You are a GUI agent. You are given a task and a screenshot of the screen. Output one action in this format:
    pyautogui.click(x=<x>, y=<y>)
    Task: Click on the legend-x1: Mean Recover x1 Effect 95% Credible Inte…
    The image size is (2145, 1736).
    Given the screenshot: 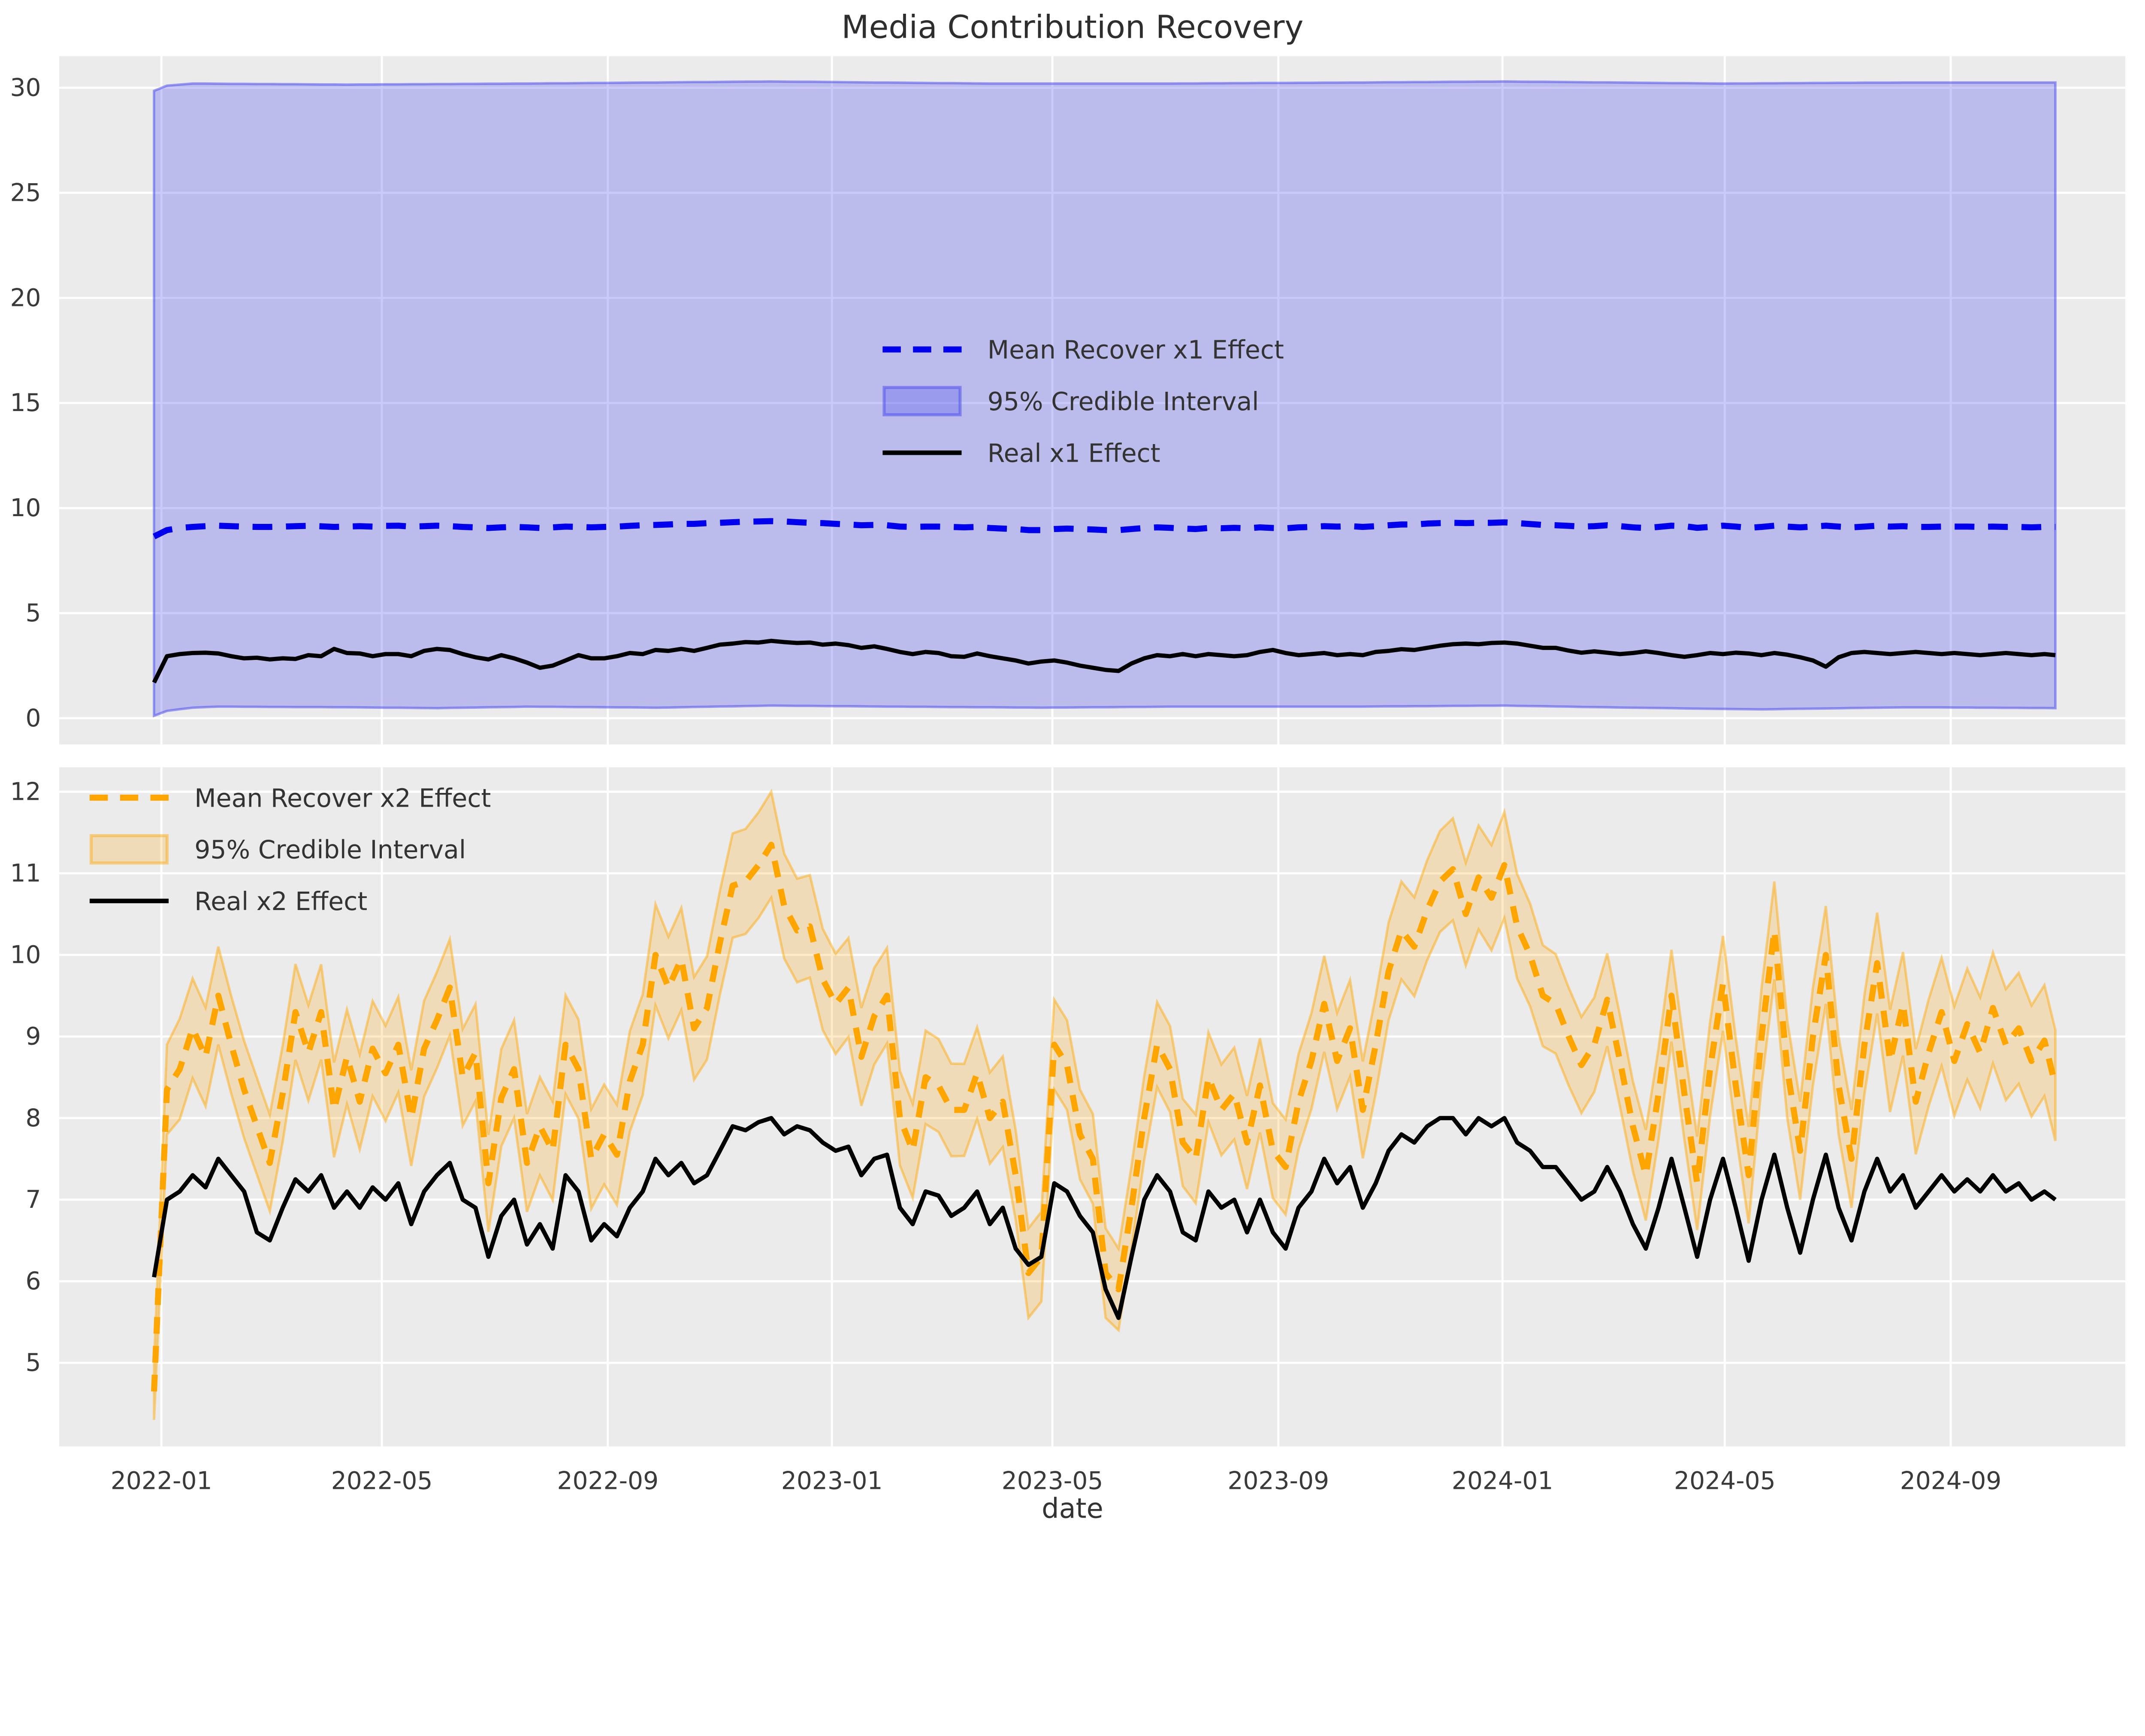 What is the action you would take?
    pyautogui.click(x=1081, y=401)
    